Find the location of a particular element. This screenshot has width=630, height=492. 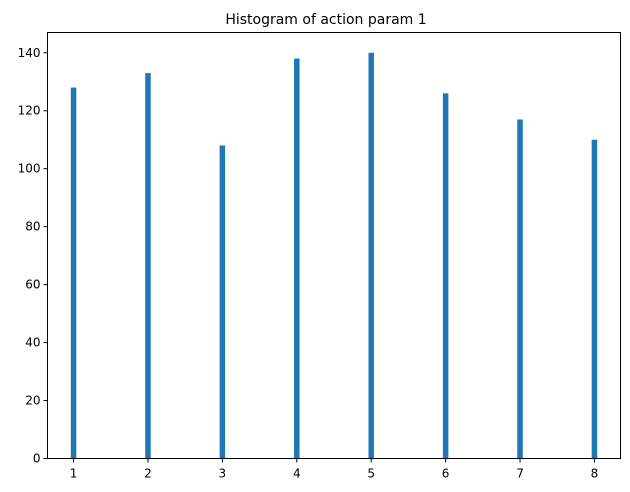

y-tick-label-120: 120 is located at coordinates (29, 111).